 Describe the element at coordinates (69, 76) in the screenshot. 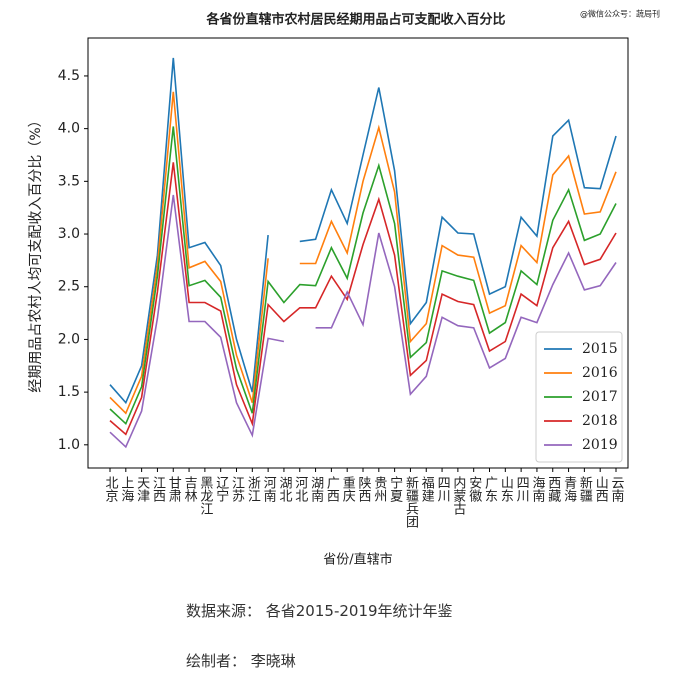

I see `y-tick-label: 4.5` at that location.